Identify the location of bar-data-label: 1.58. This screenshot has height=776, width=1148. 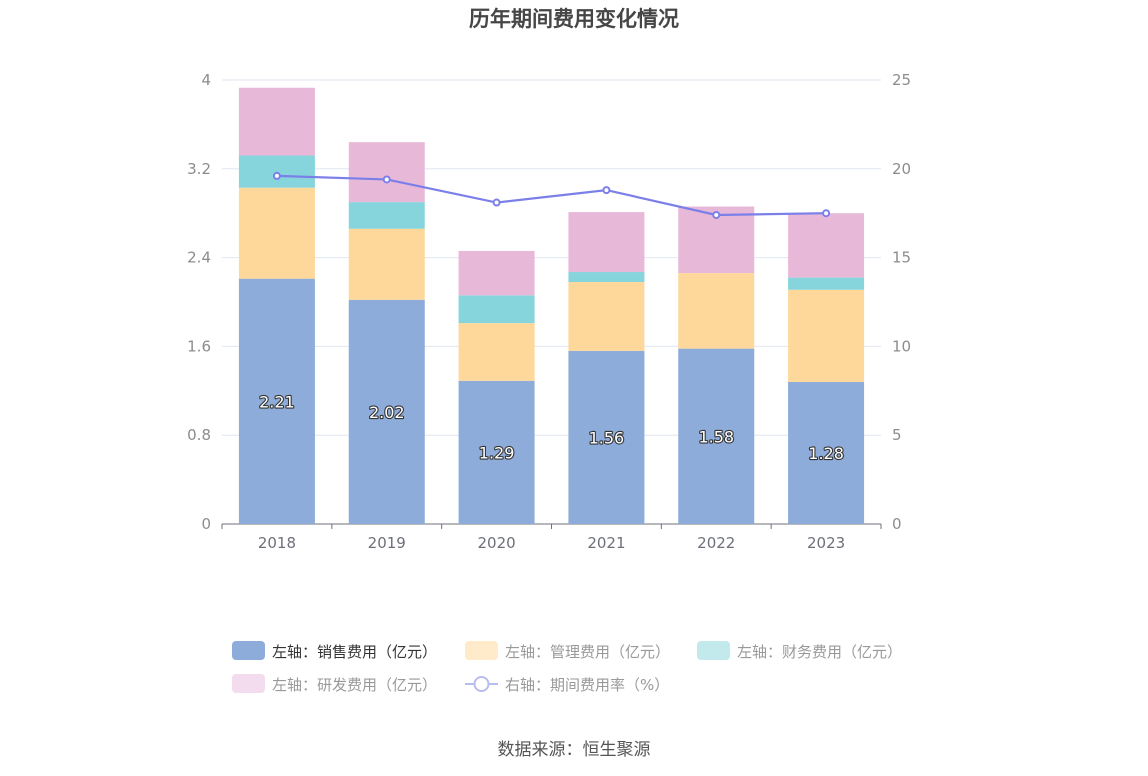
(716, 436).